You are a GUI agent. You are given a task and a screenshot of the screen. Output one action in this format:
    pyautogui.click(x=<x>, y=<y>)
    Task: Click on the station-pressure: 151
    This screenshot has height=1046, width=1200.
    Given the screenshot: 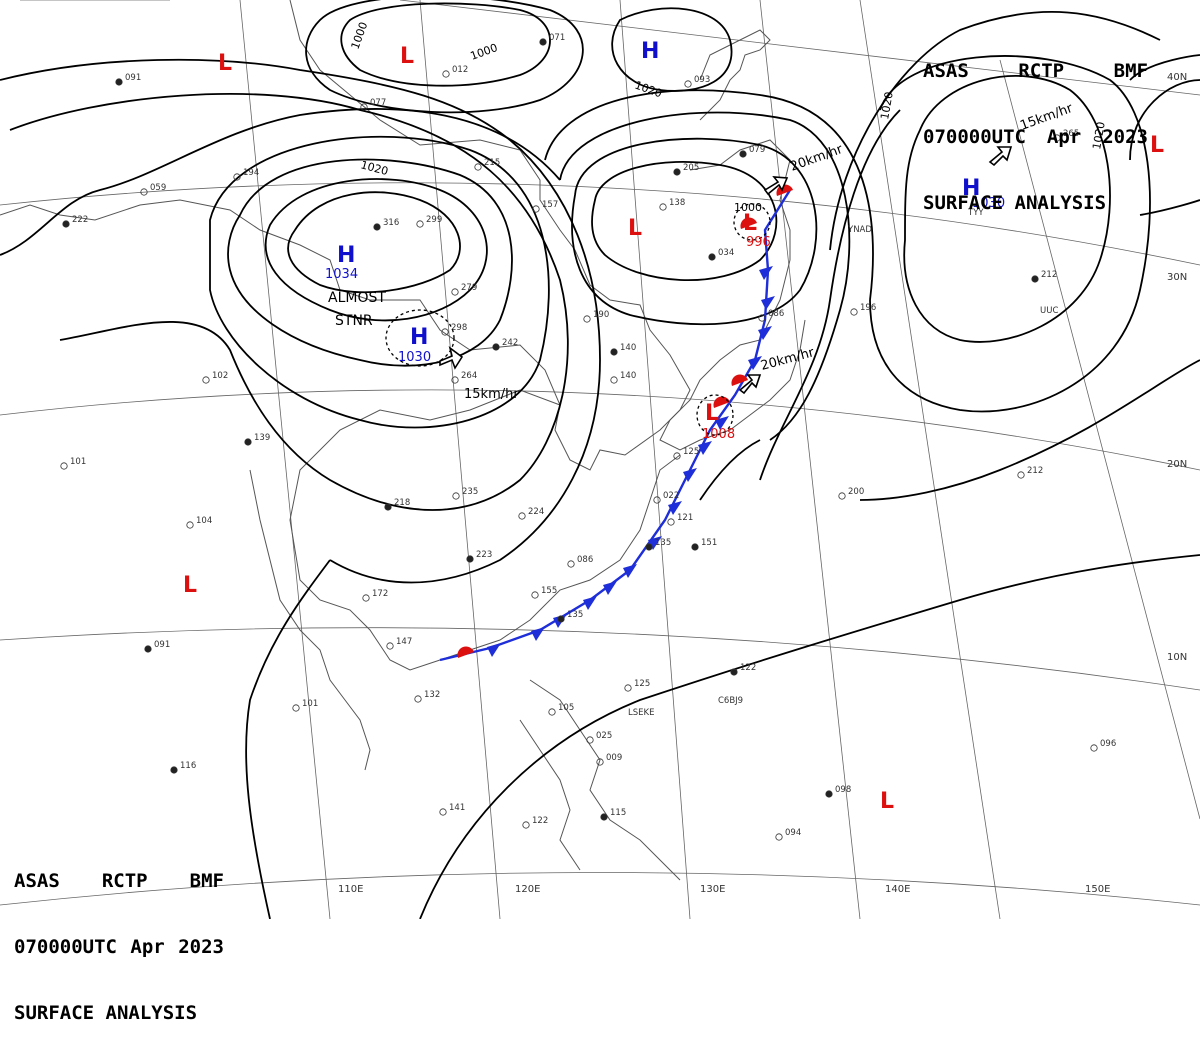 What is the action you would take?
    pyautogui.click(x=709, y=543)
    